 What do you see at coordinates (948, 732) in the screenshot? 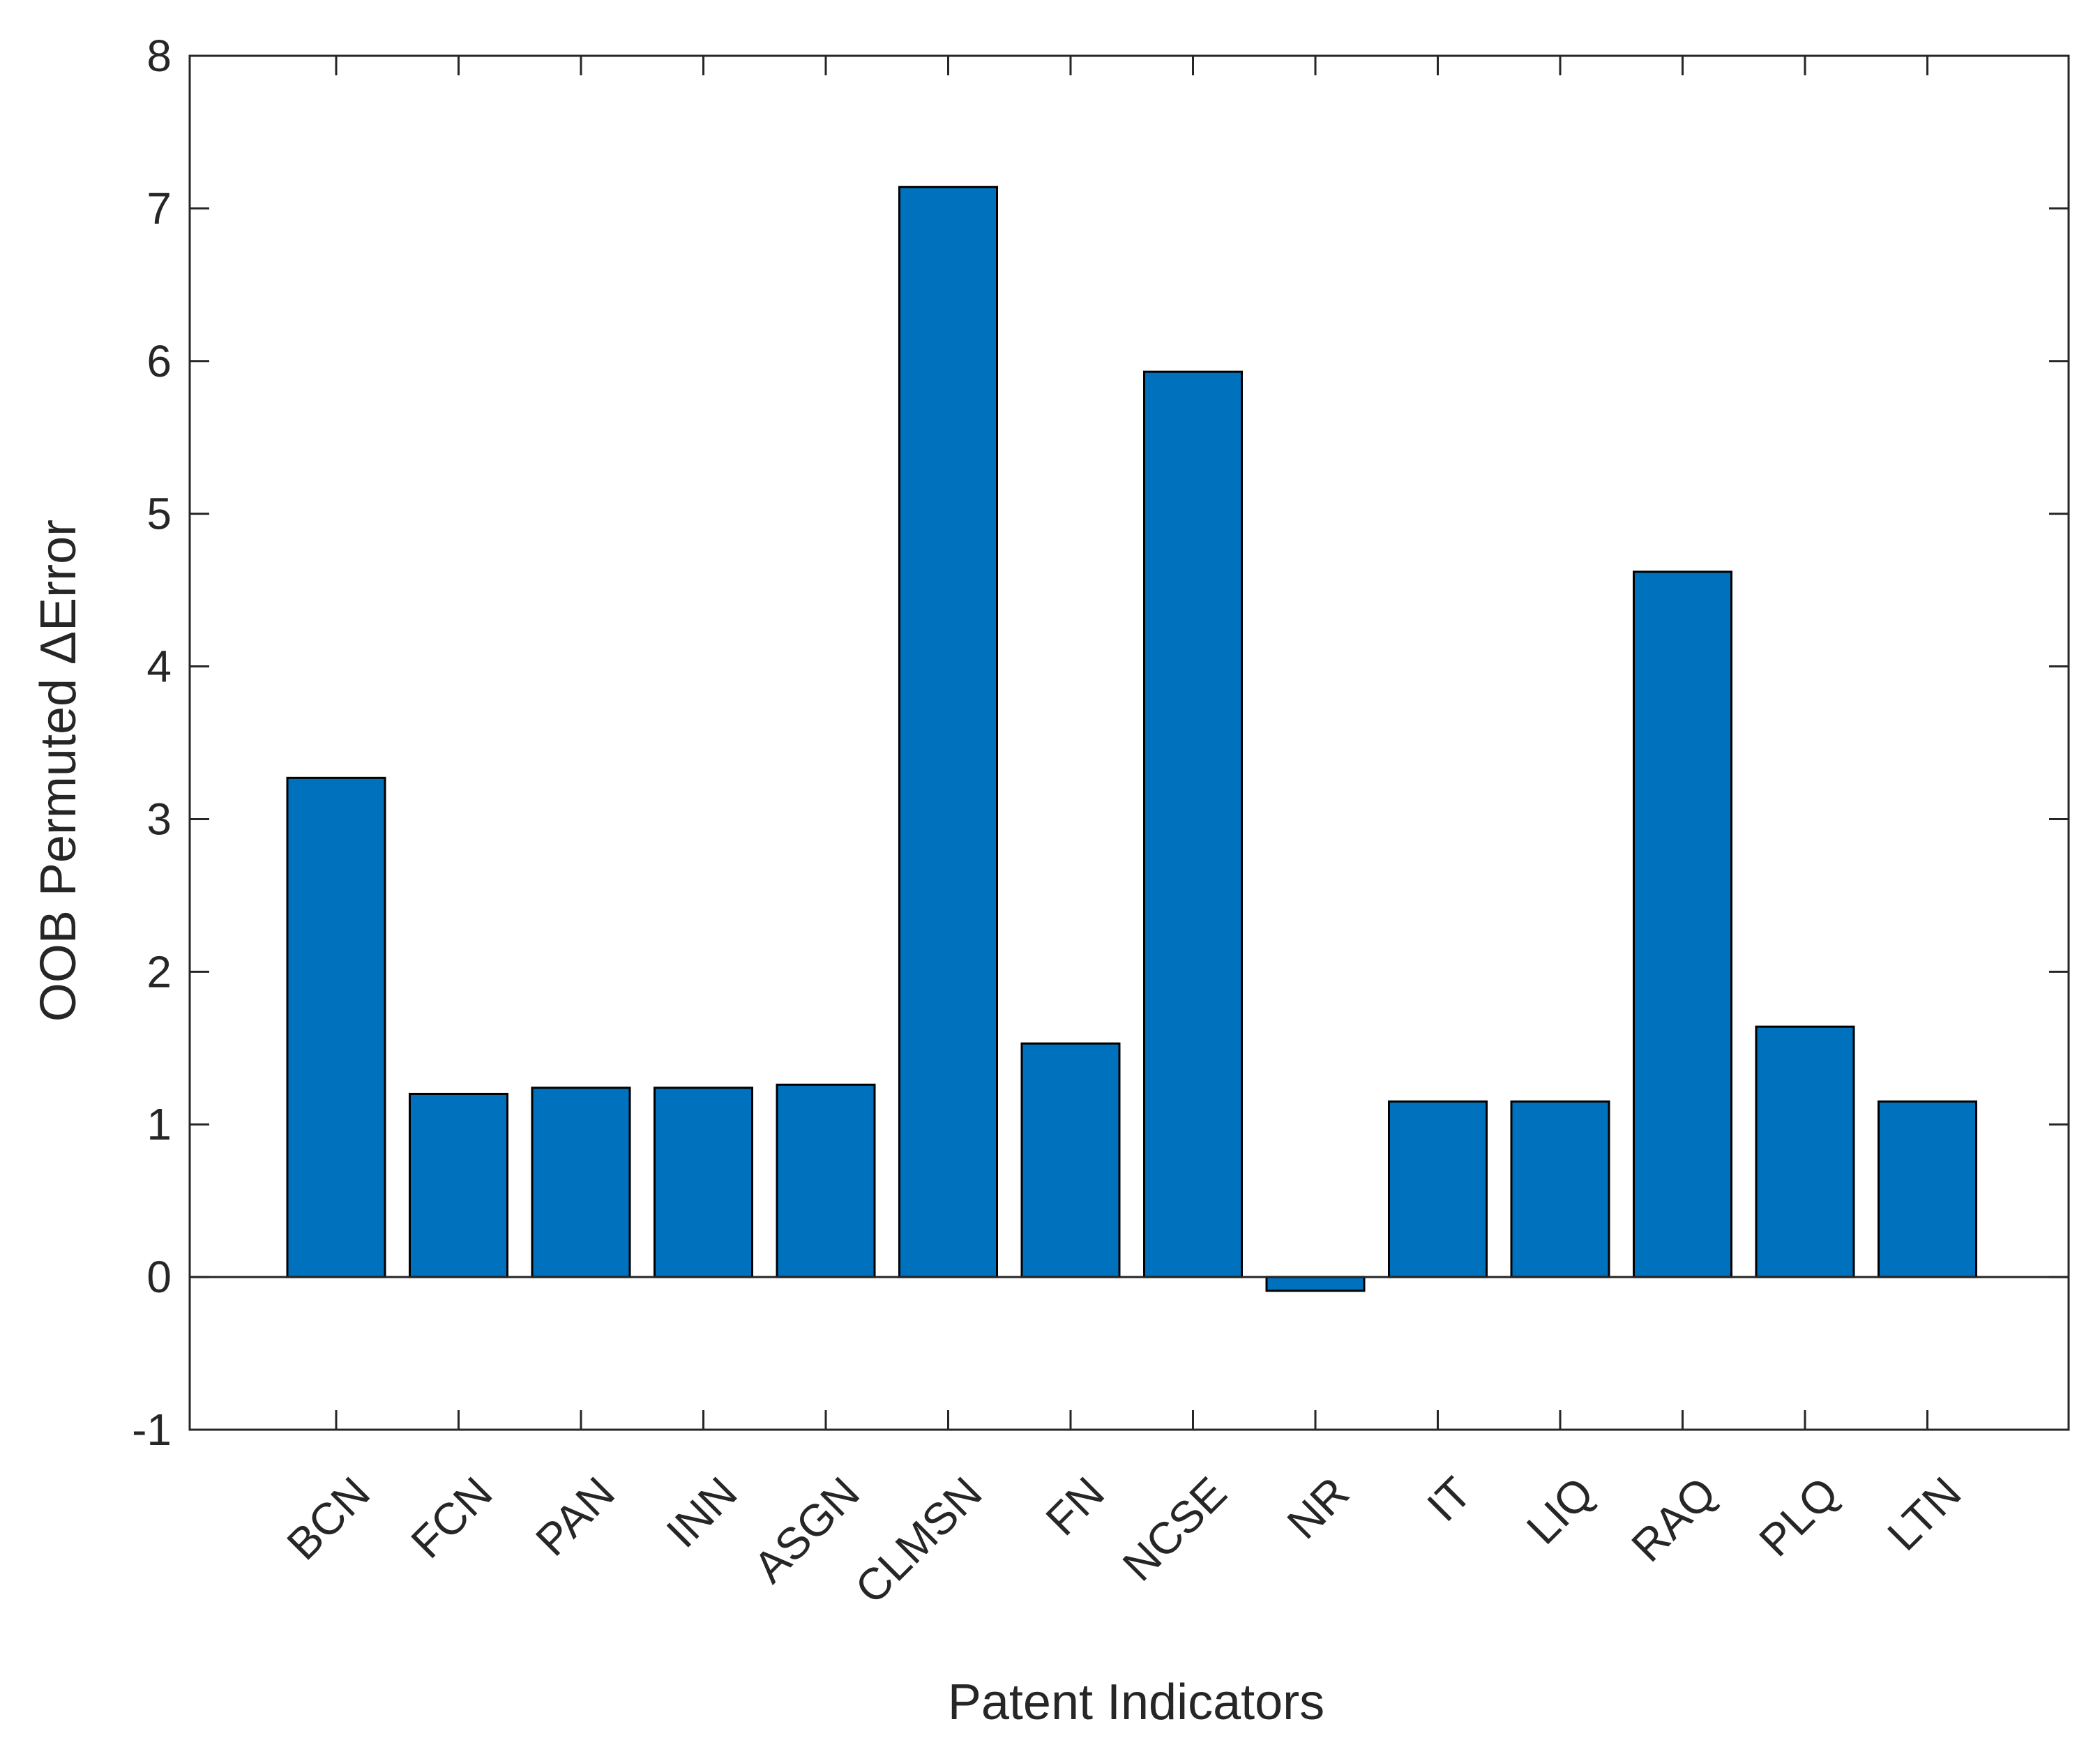
I see `bar-clmsn` at bounding box center [948, 732].